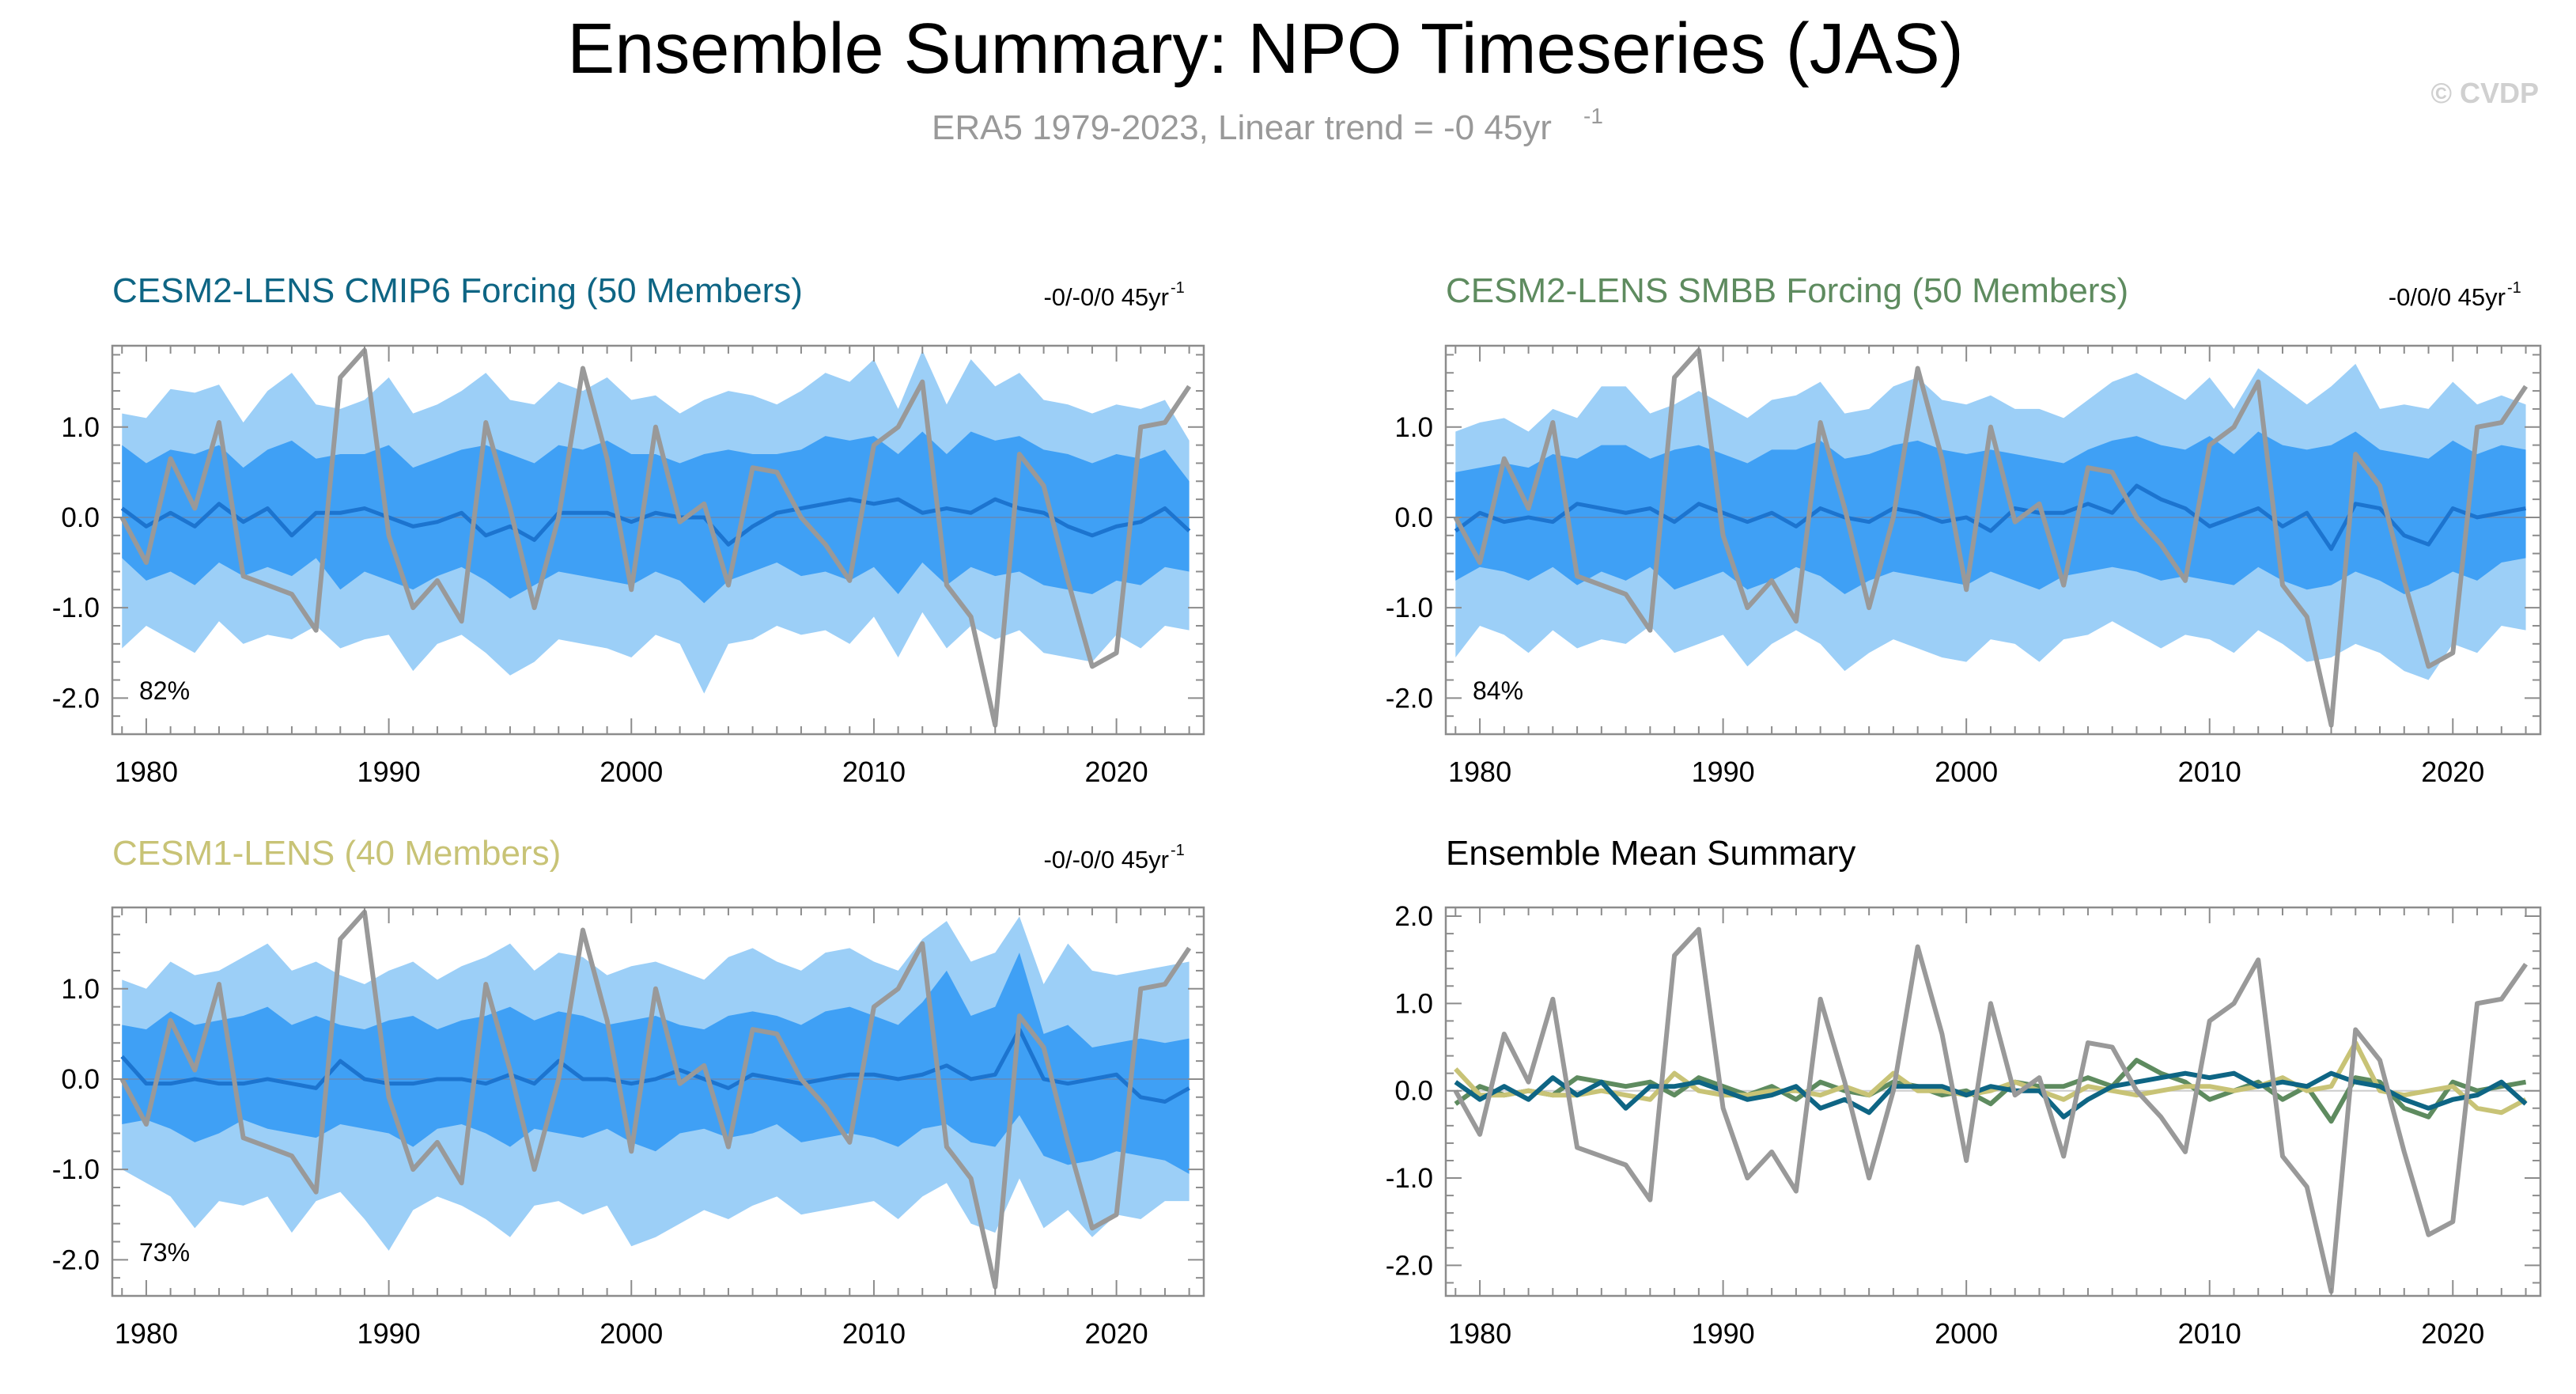 This screenshot has width=2576, height=1394. I want to click on percent-within-spread: 73%, so click(165, 1252).